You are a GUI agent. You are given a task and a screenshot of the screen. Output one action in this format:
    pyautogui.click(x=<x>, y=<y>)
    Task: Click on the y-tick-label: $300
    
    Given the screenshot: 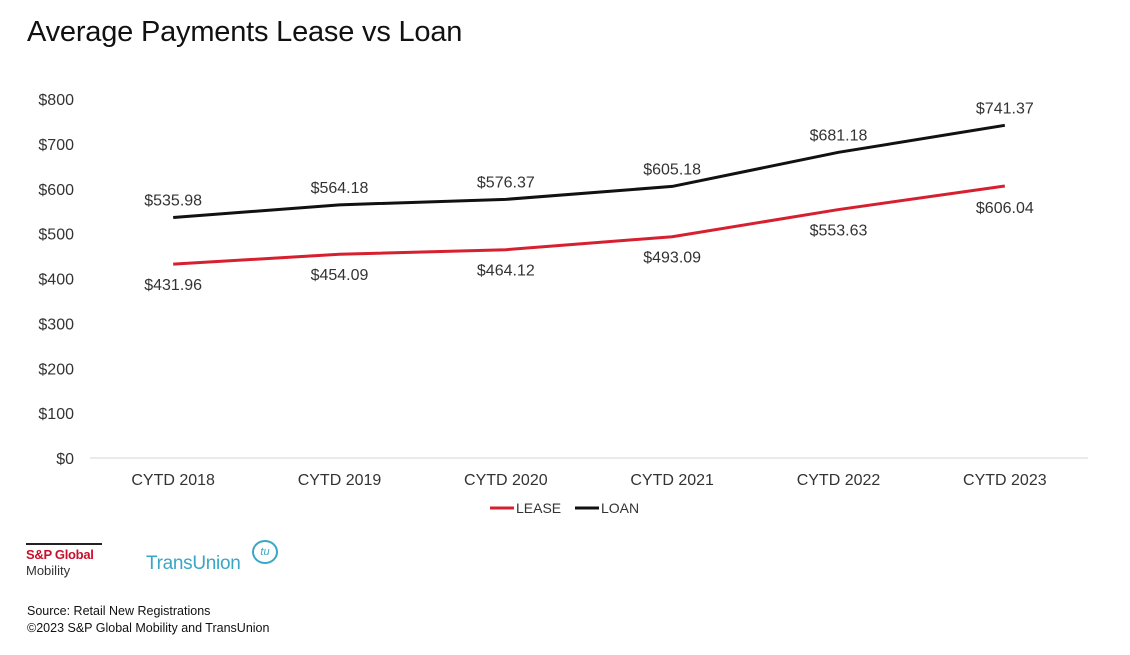 What is the action you would take?
    pyautogui.click(x=56, y=324)
    